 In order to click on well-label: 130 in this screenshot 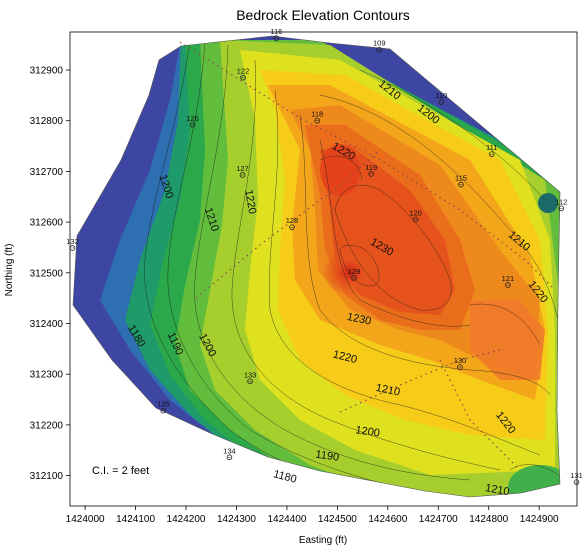, I will do `click(460, 360)`.